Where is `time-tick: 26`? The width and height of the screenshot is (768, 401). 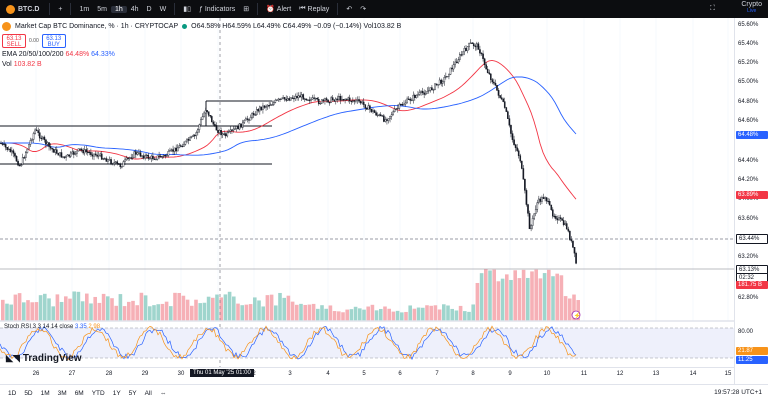
time-tick: 26 is located at coordinates (36, 374).